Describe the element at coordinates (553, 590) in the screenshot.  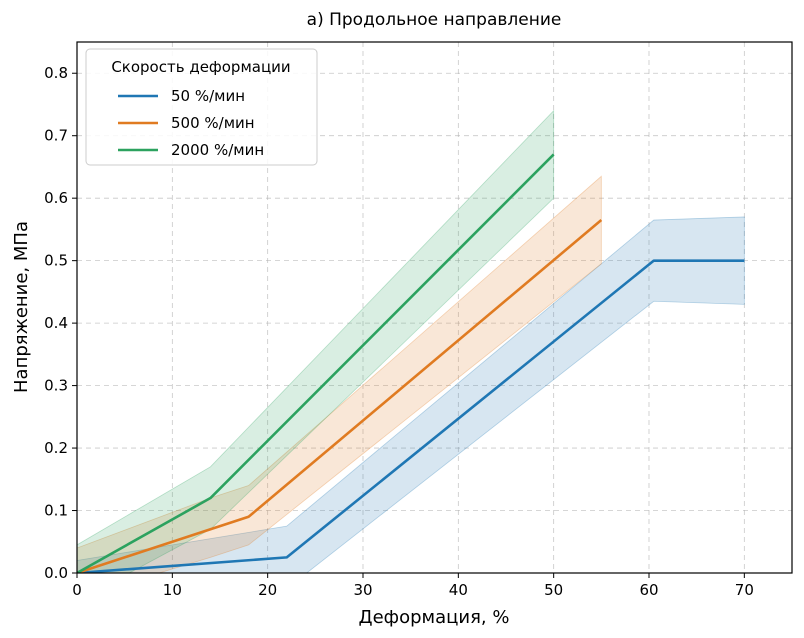
I see `x-tick-label: 50` at that location.